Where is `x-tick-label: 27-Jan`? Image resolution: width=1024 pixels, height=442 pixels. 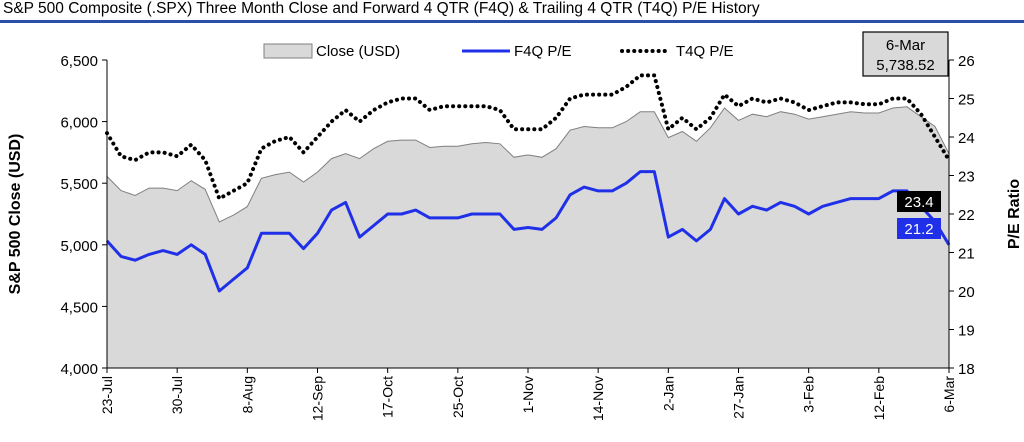
x-tick-label: 27-Jan is located at coordinates (739, 397).